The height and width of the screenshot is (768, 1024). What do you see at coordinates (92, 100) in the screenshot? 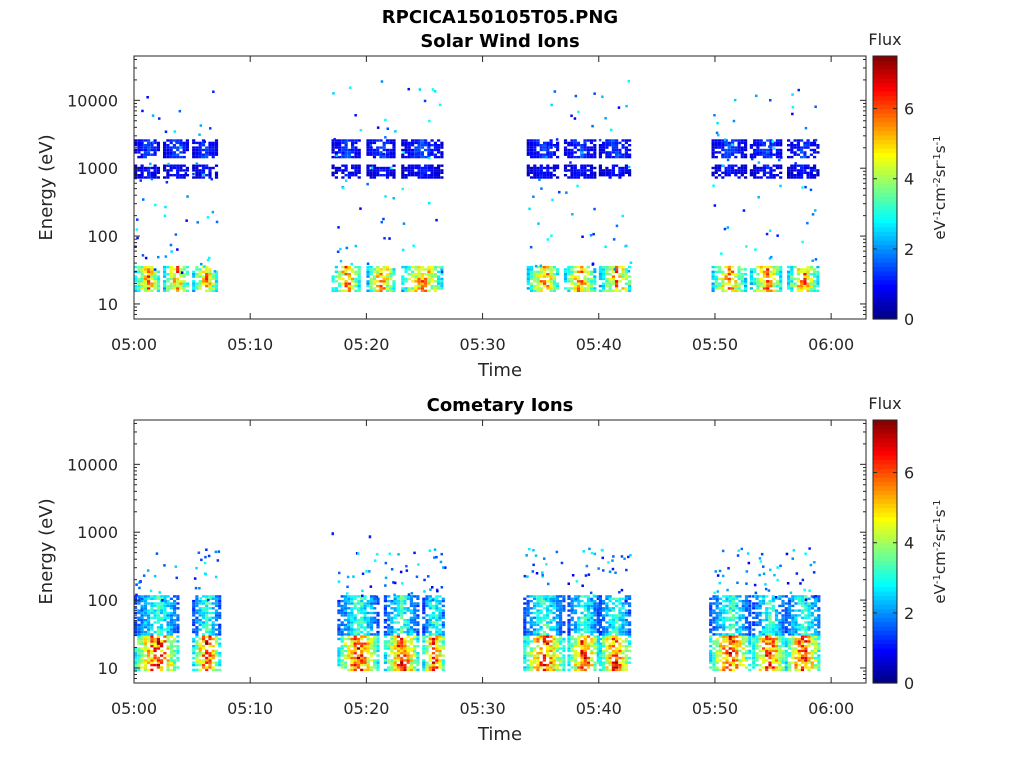
I see `y-tick-label: 10000` at bounding box center [92, 100].